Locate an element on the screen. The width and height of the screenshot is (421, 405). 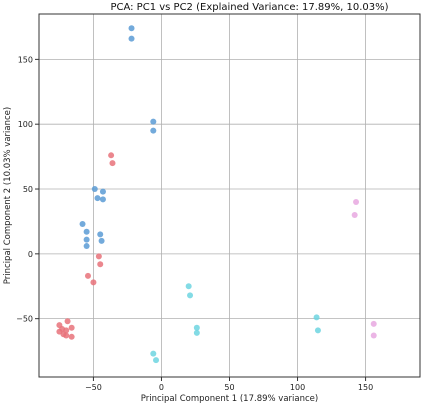
y-tick-label: 100 is located at coordinates (25, 124).